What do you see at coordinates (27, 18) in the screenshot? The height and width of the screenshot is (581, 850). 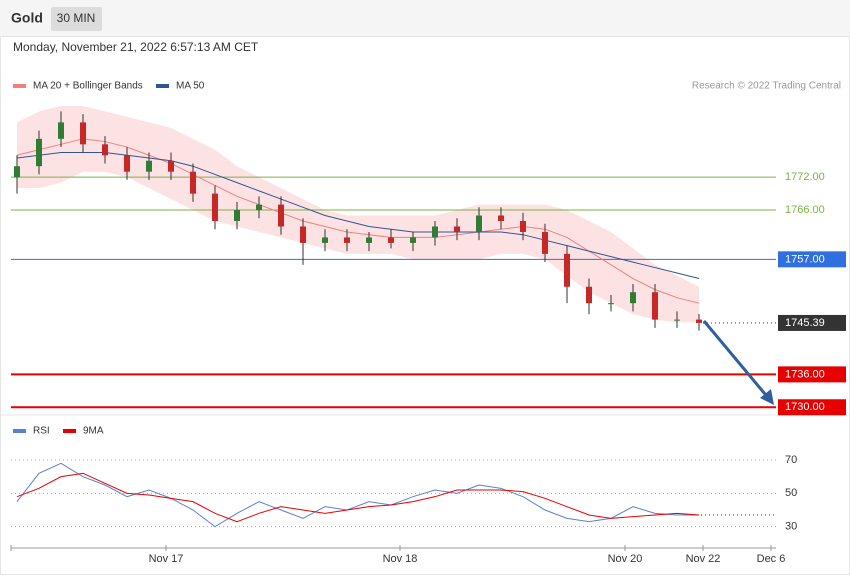 I see `symbol: Gold` at bounding box center [27, 18].